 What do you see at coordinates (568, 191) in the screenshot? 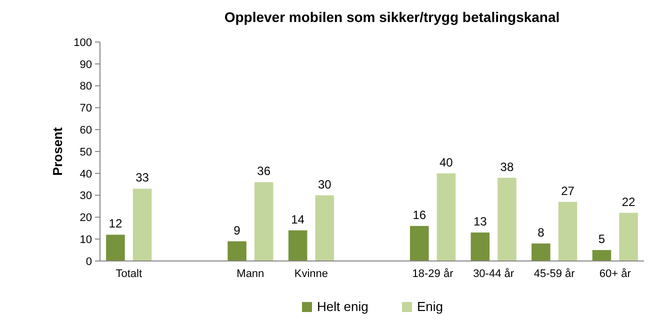
I see `data-label: 27` at bounding box center [568, 191].